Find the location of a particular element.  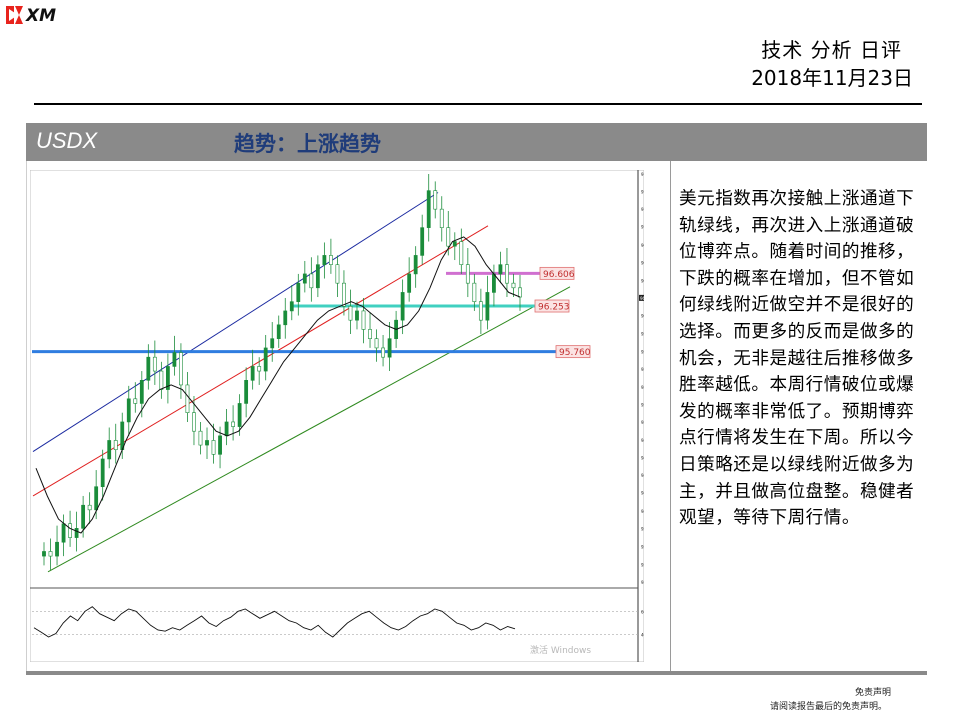

y-tick-label: 97.110 is located at coordinates (642, 227).